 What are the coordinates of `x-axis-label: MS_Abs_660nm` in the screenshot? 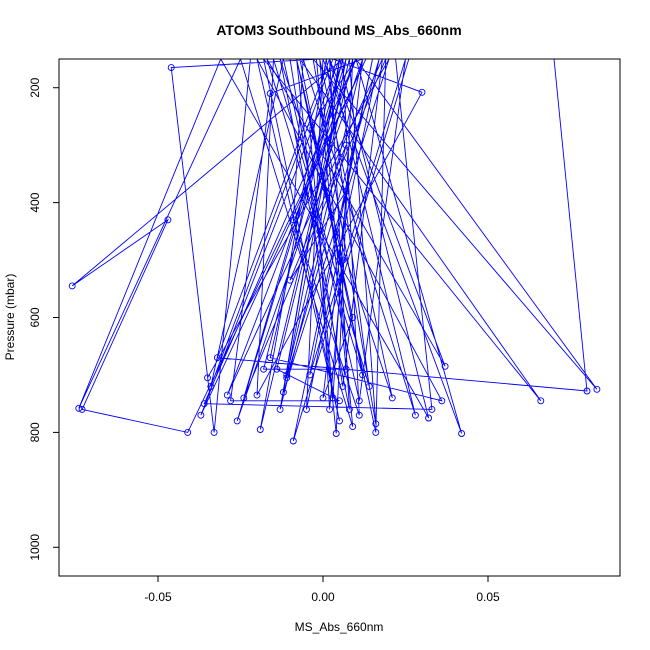 It's located at (339, 627).